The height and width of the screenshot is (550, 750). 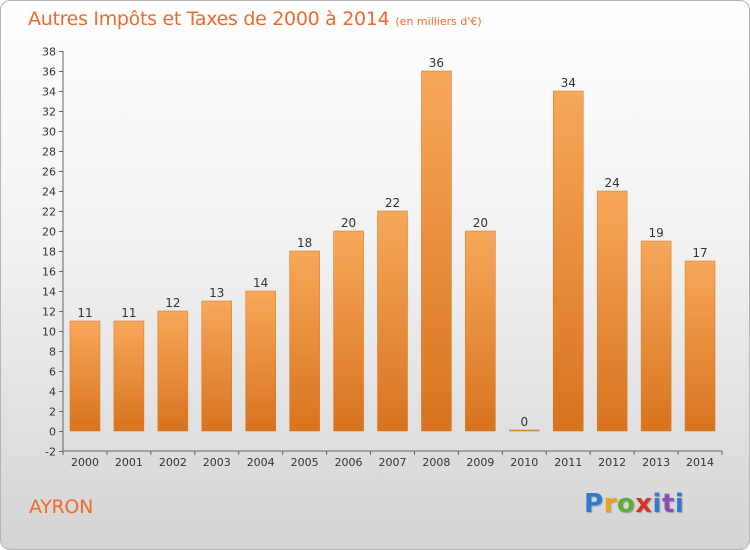 What do you see at coordinates (524, 422) in the screenshot?
I see `data-label: 0` at bounding box center [524, 422].